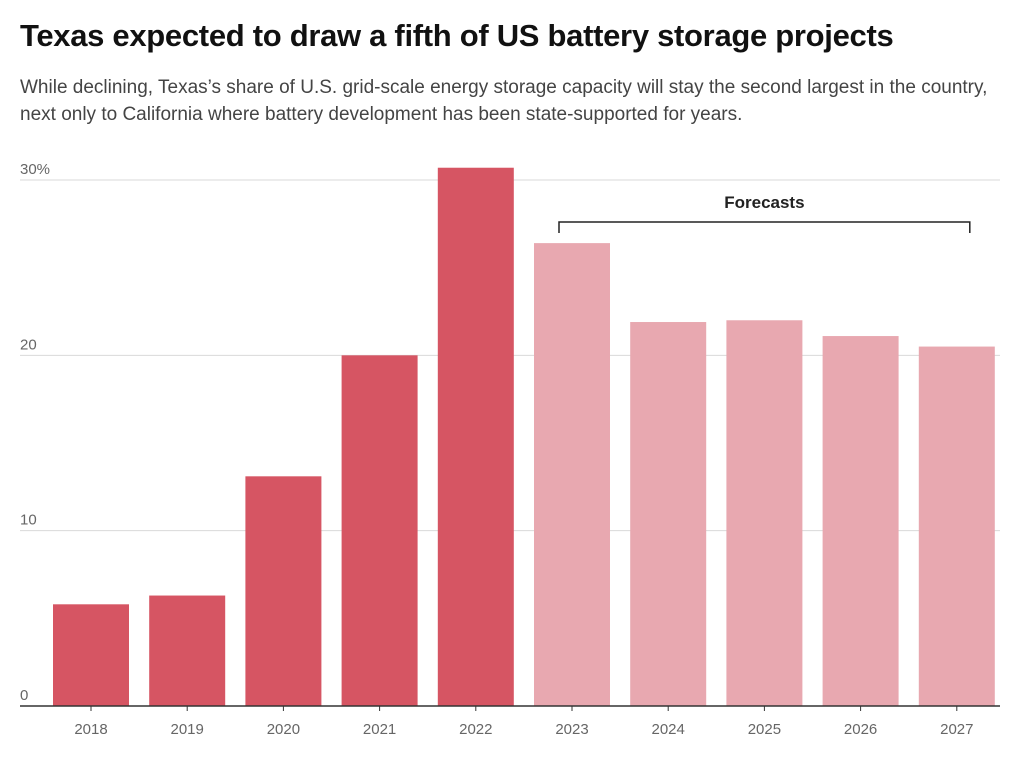 The height and width of the screenshot is (759, 1024). What do you see at coordinates (283, 729) in the screenshot?
I see `x-tick-label: 2020` at bounding box center [283, 729].